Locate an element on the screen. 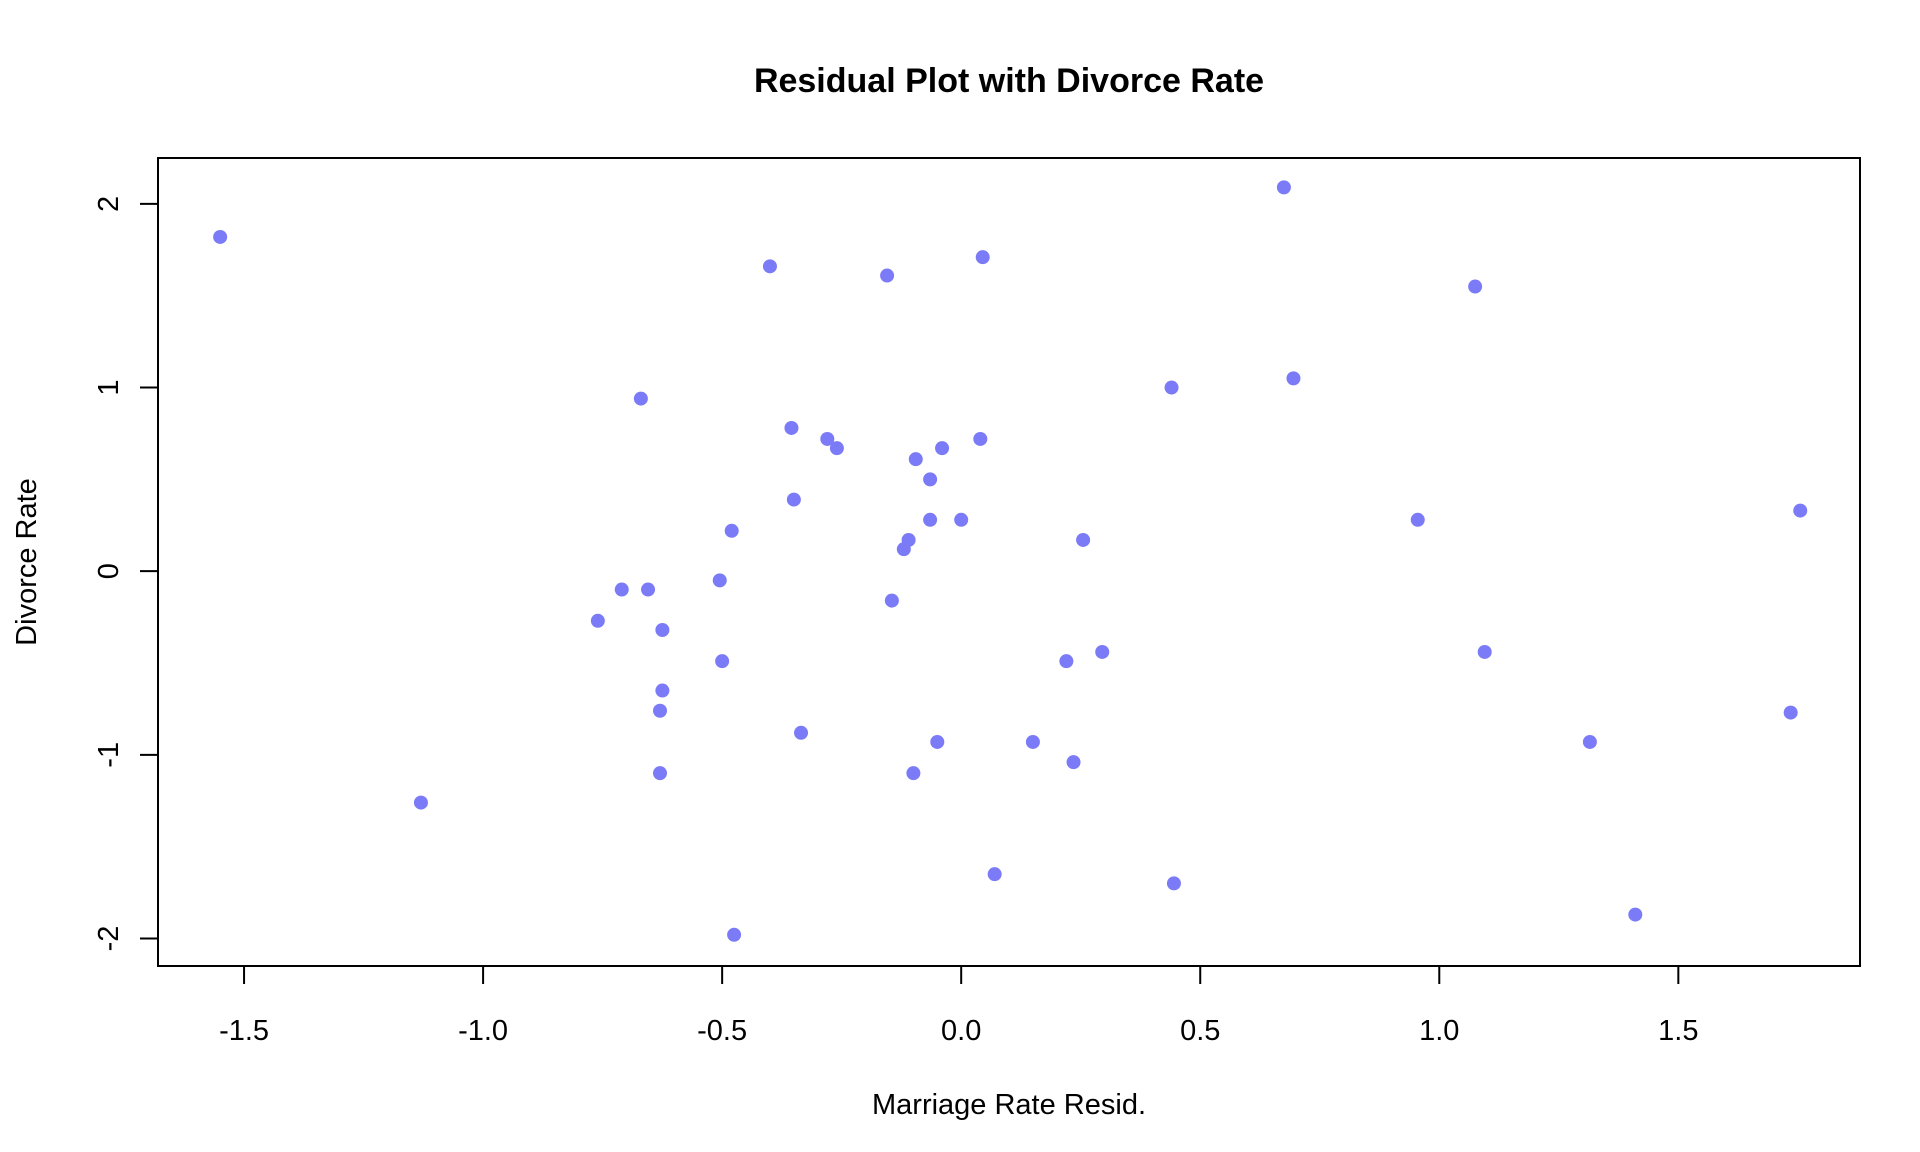 Image resolution: width=1920 pixels, height=1152 pixels. y-tick-label: 1 is located at coordinates (109, 387).